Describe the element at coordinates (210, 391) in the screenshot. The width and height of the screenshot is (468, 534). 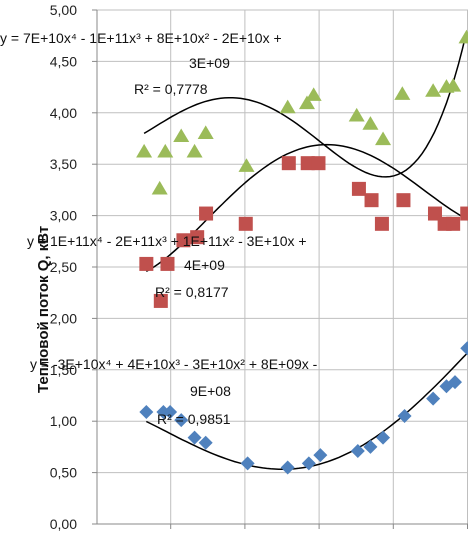
I see `trendline-equation-blue-line2: 9E+08` at that location.